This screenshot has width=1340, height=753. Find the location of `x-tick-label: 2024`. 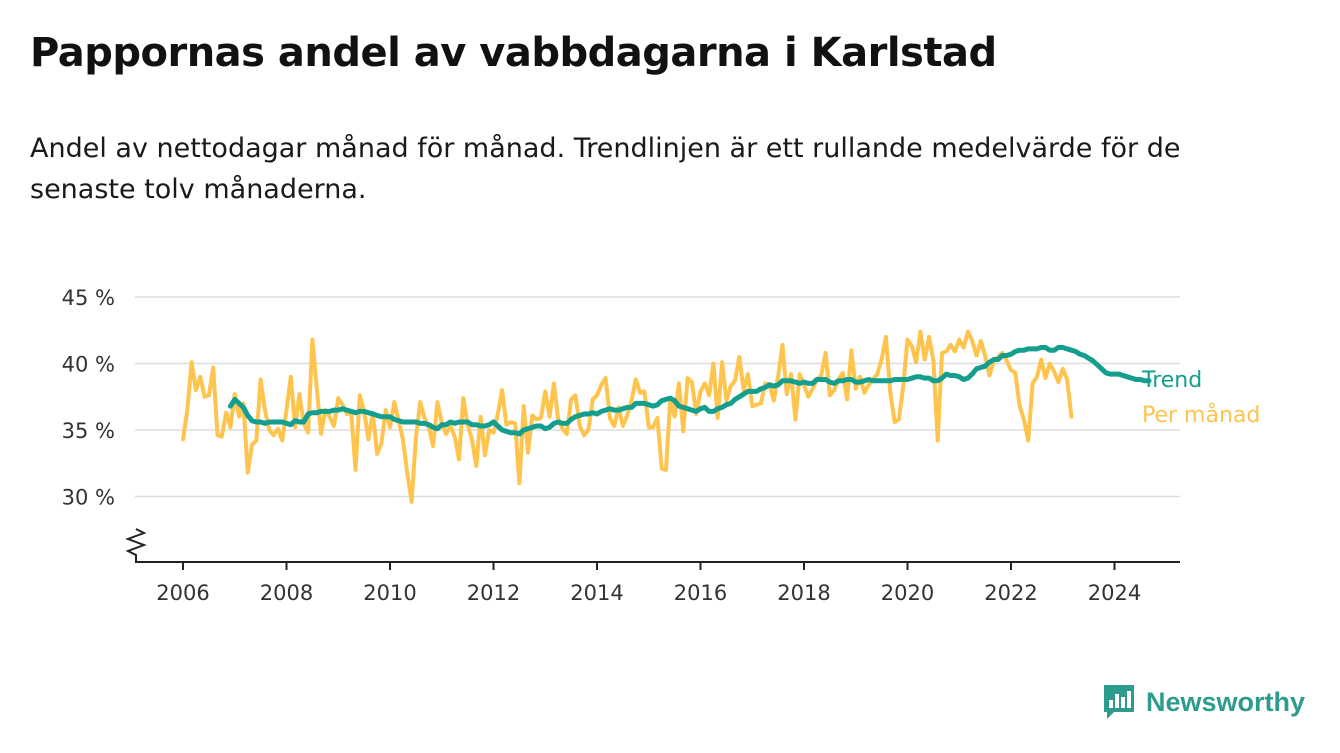

x-tick-label: 2024 is located at coordinates (1114, 593).